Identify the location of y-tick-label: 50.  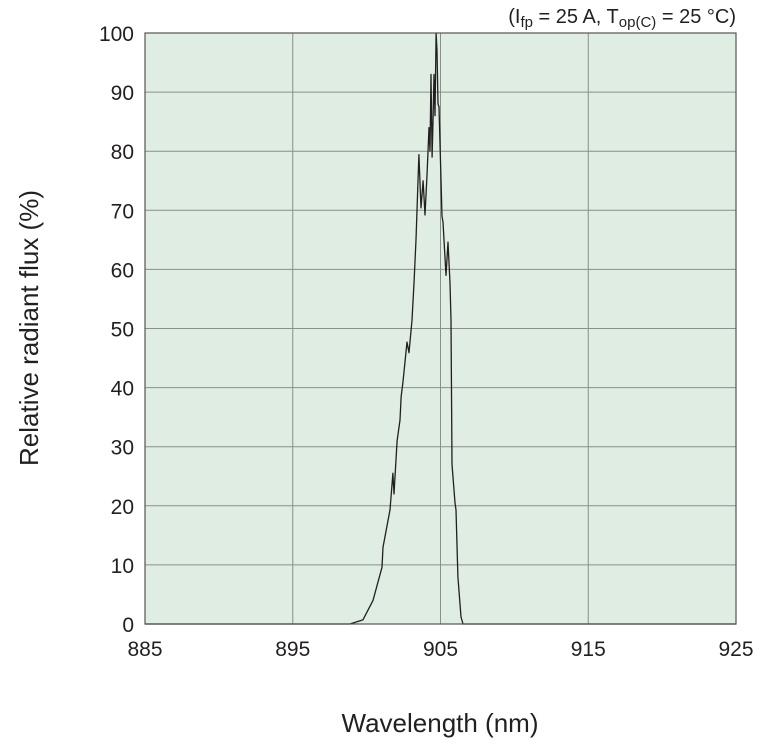
(122, 330).